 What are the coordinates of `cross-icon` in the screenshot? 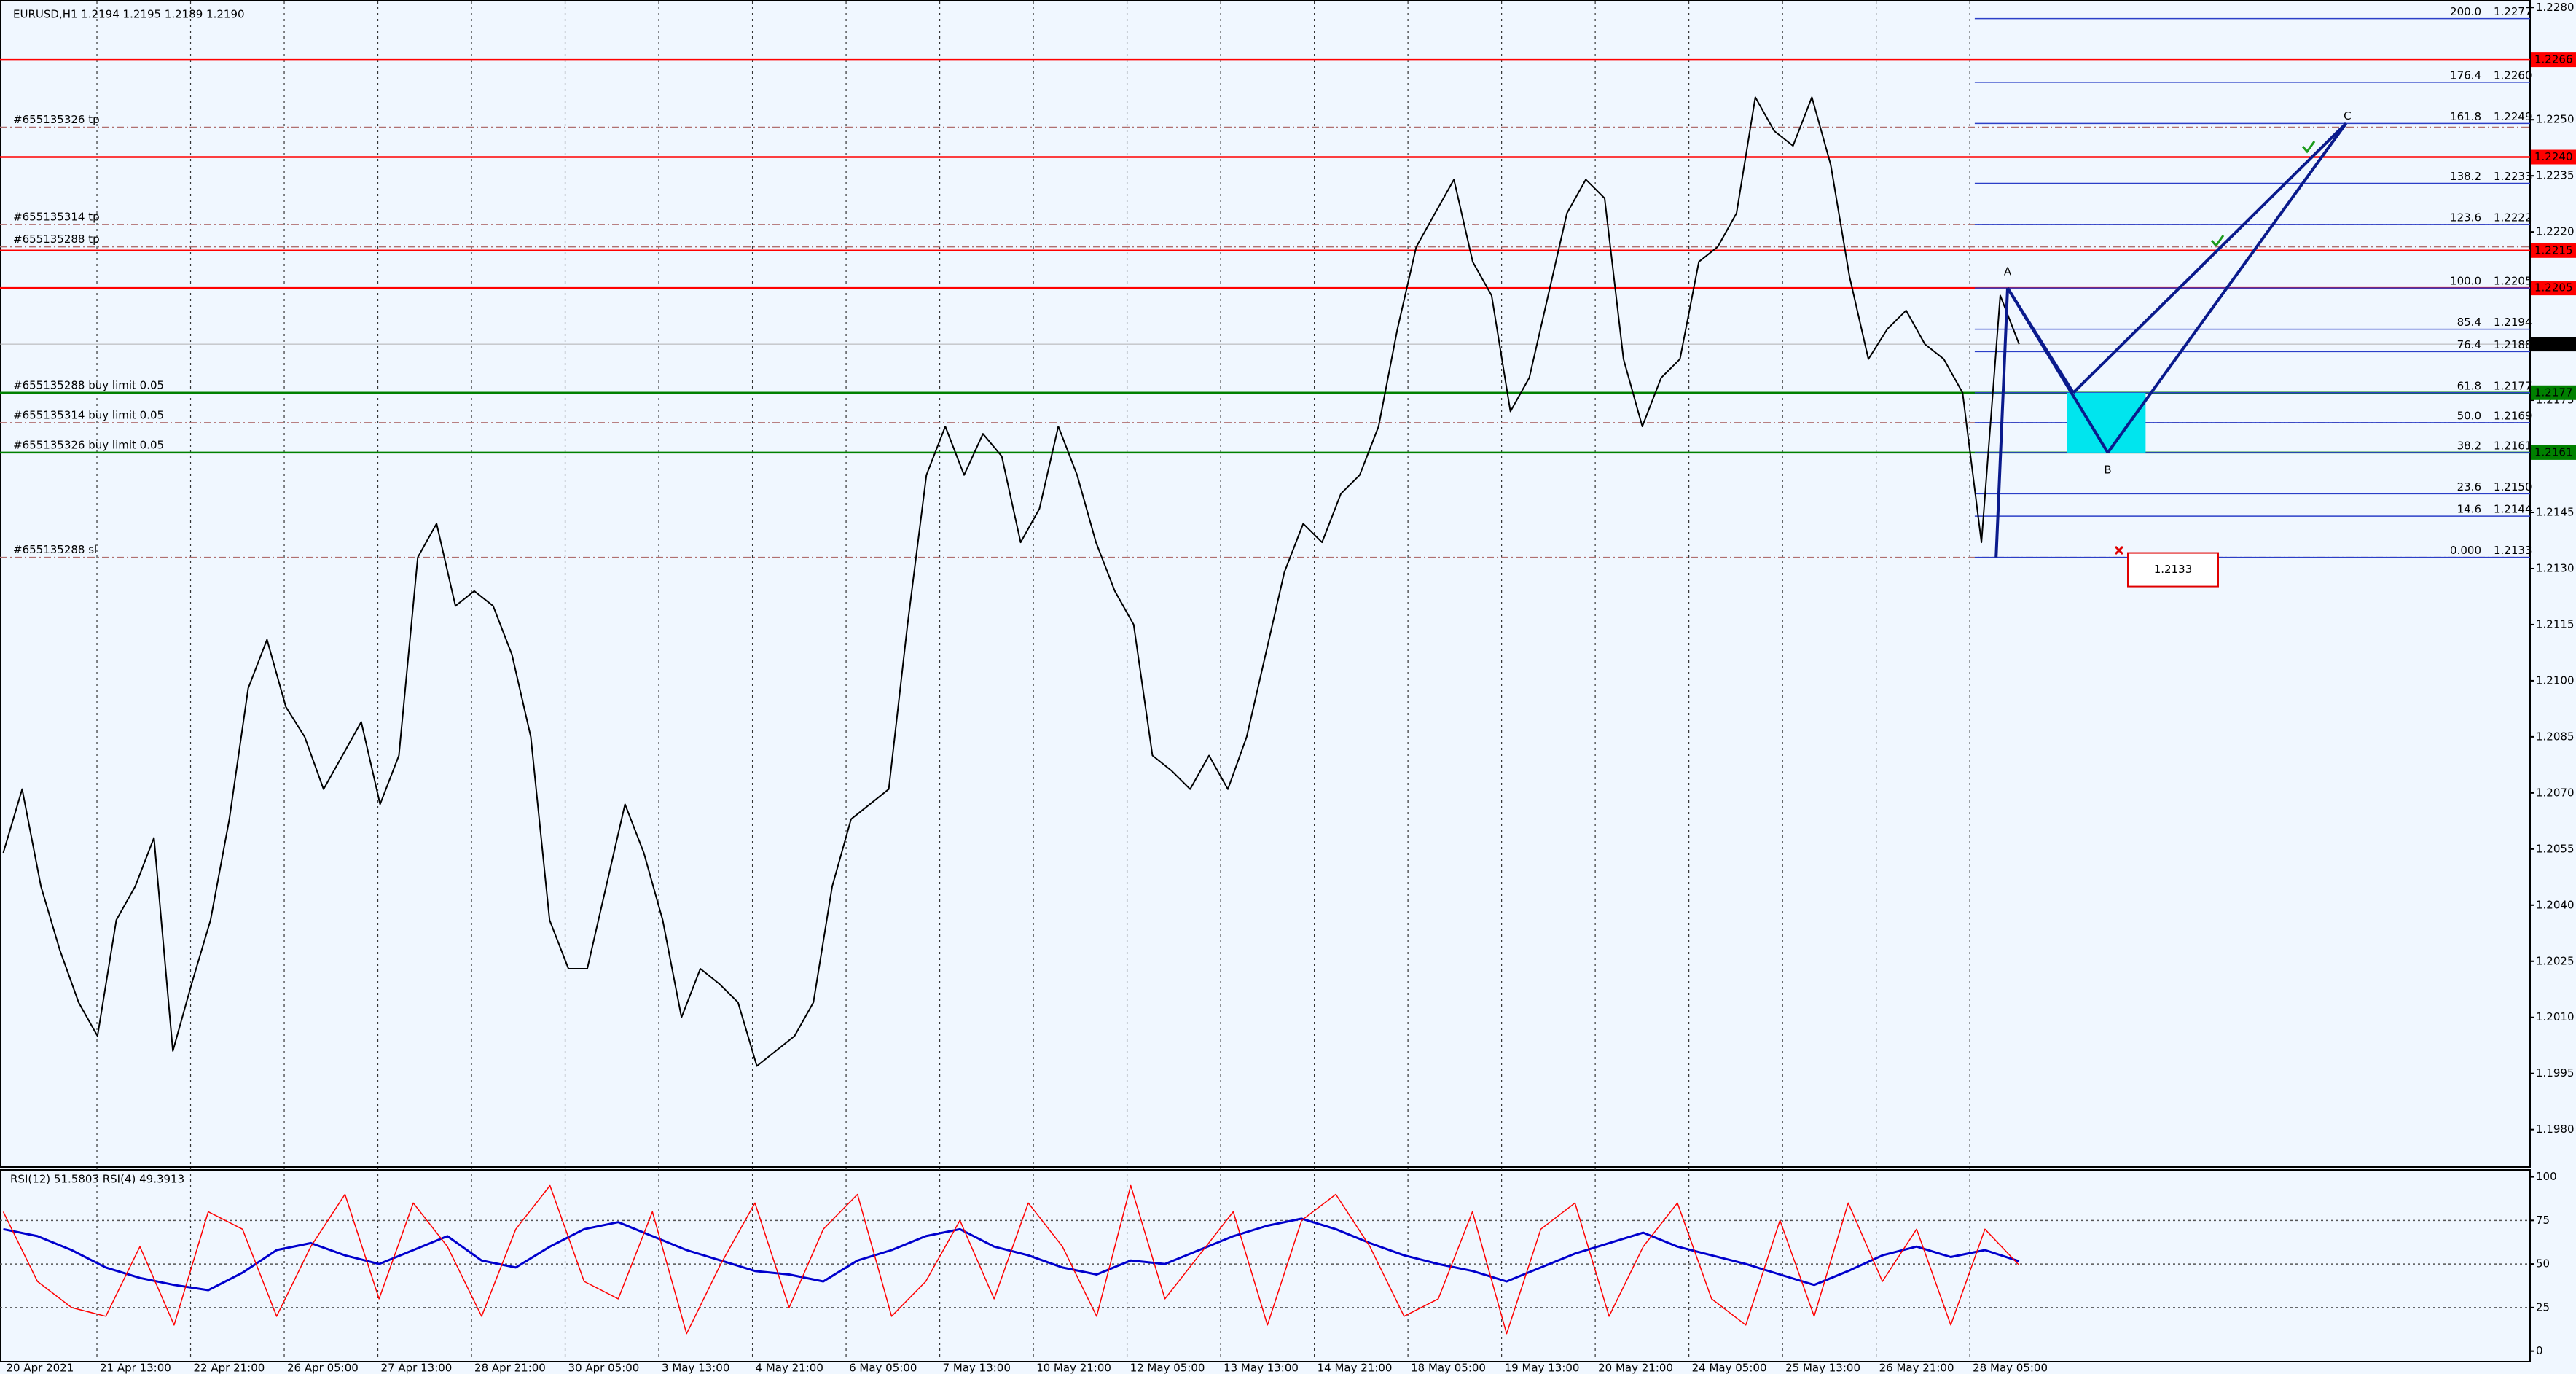 It's located at (2119, 550).